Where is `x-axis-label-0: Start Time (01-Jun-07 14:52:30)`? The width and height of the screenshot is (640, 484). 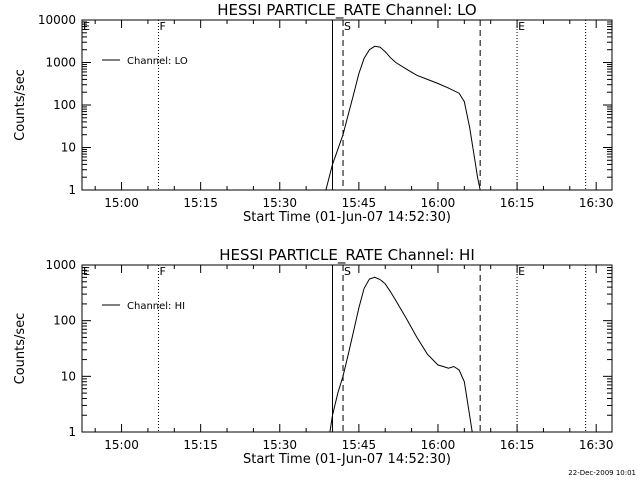 x-axis-label-0: Start Time (01-Jun-07 14:52:30) is located at coordinates (347, 217).